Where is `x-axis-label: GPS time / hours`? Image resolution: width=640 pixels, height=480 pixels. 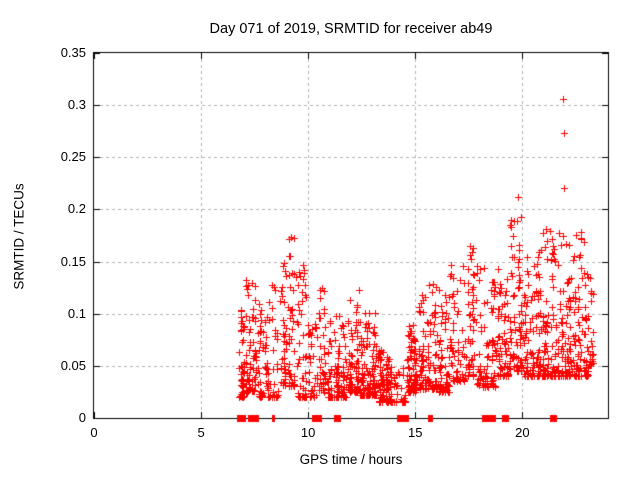 x-axis-label: GPS time / hours is located at coordinates (351, 459).